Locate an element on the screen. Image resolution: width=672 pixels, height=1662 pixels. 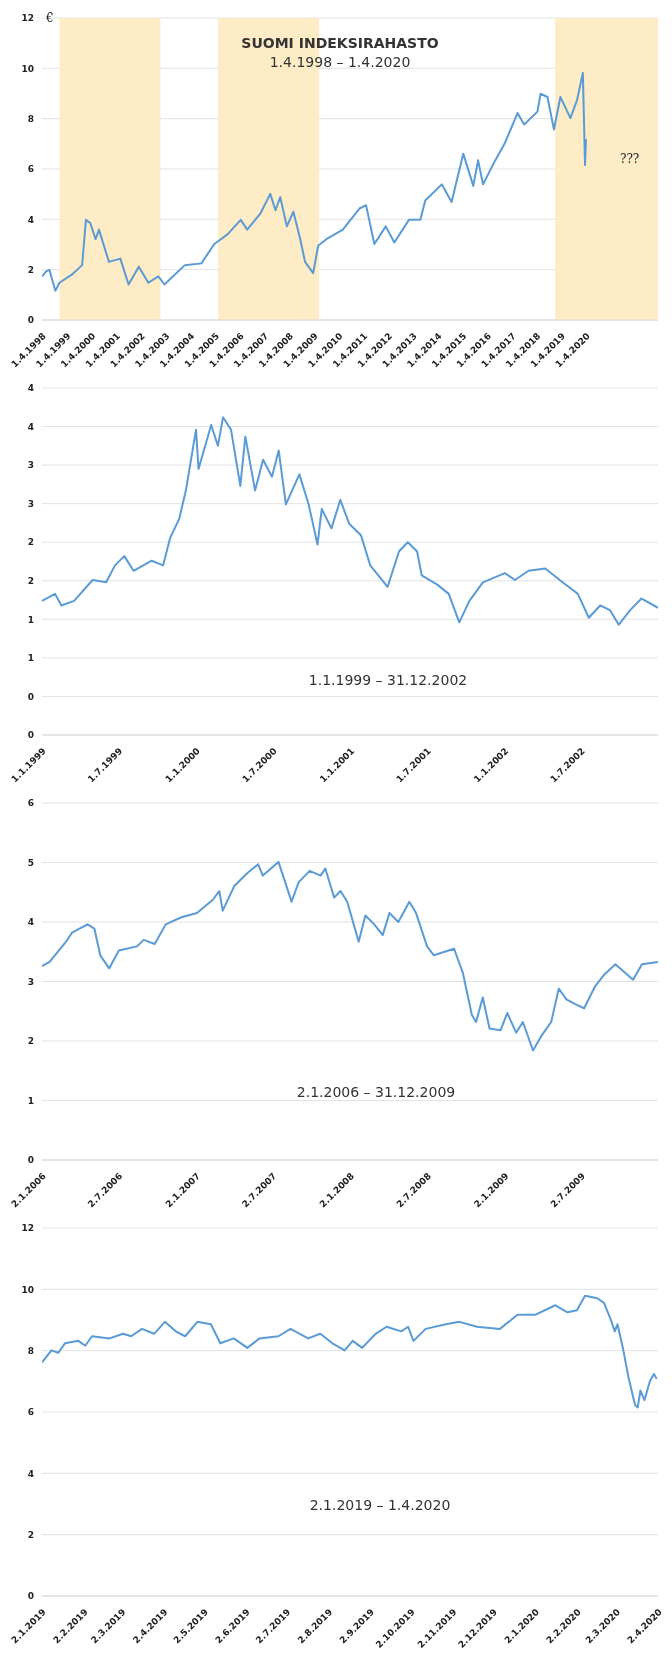
annotation: ??? is located at coordinates (630, 159).